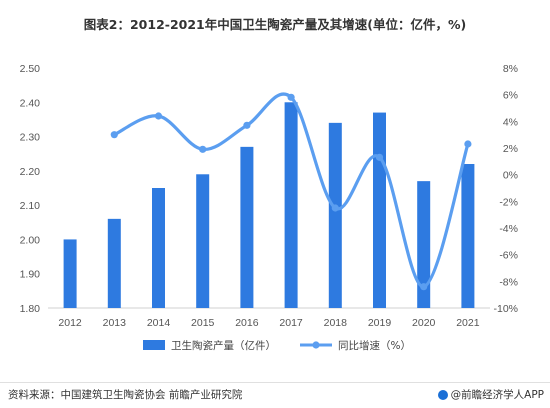 Image resolution: width=550 pixels, height=408 pixels. I want to click on bar-2016, so click(247, 227).